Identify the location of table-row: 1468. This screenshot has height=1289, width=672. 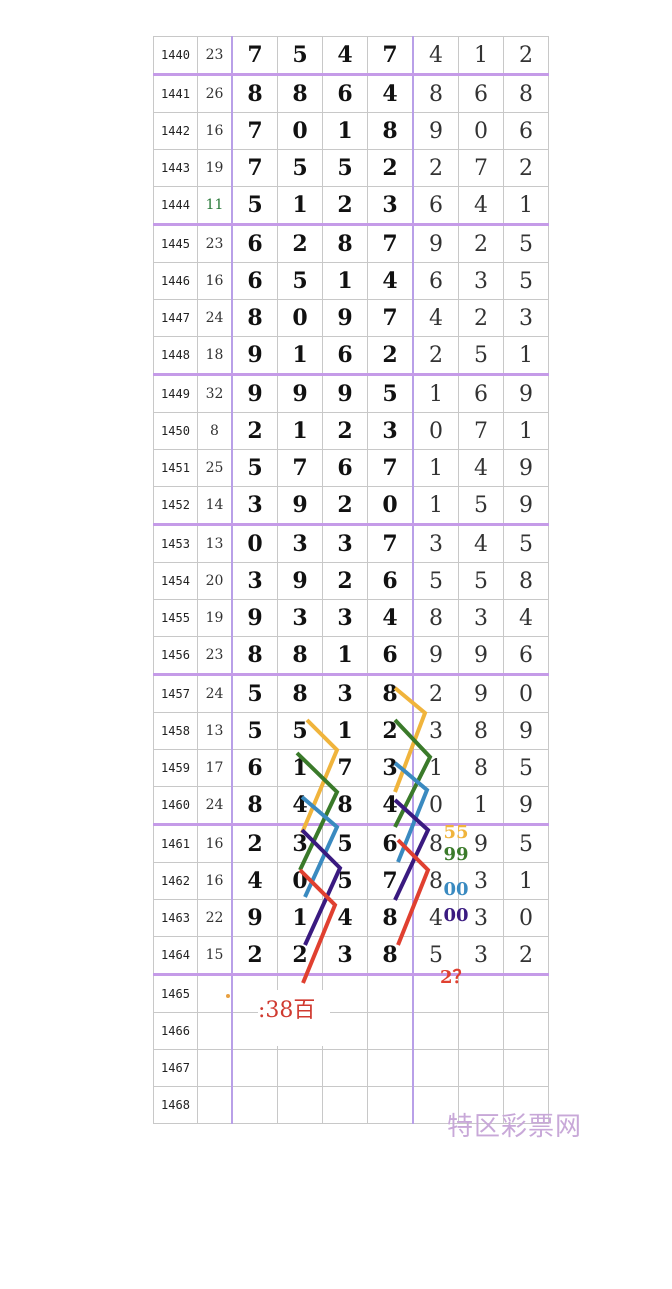
(351, 1105).